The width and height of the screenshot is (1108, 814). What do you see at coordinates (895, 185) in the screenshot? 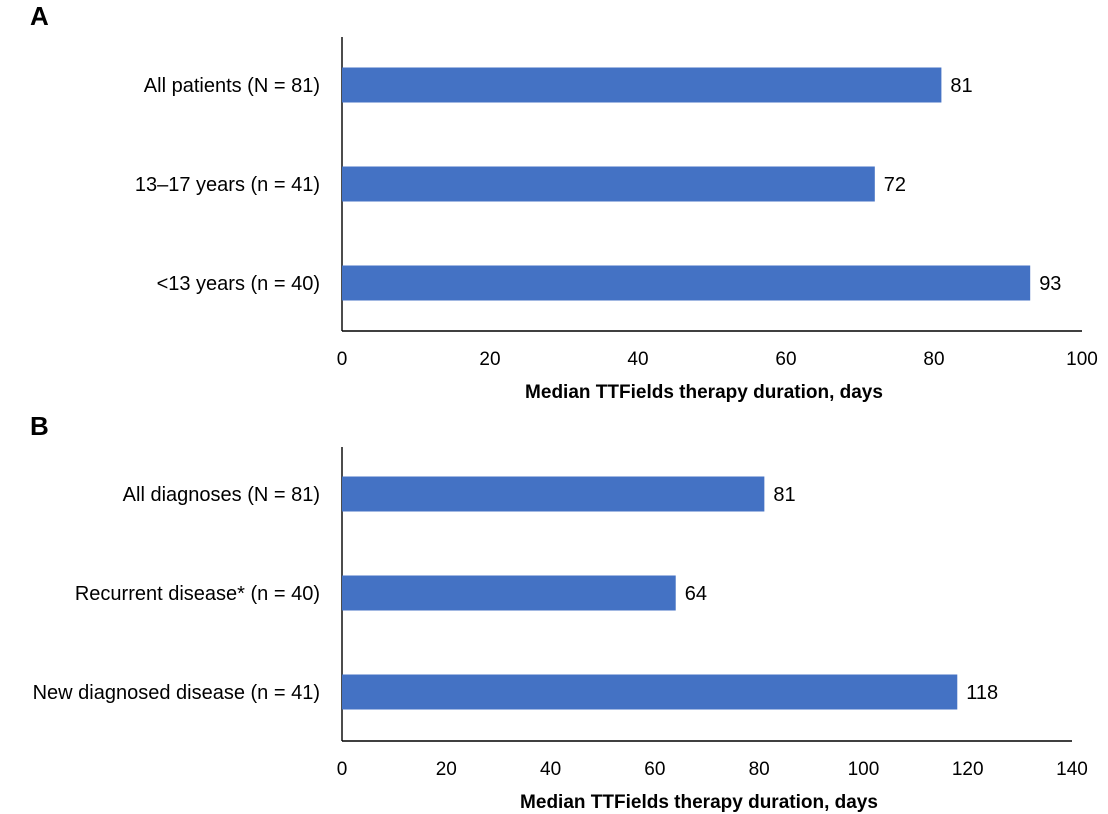
I see `bar-value-label: 72` at bounding box center [895, 185].